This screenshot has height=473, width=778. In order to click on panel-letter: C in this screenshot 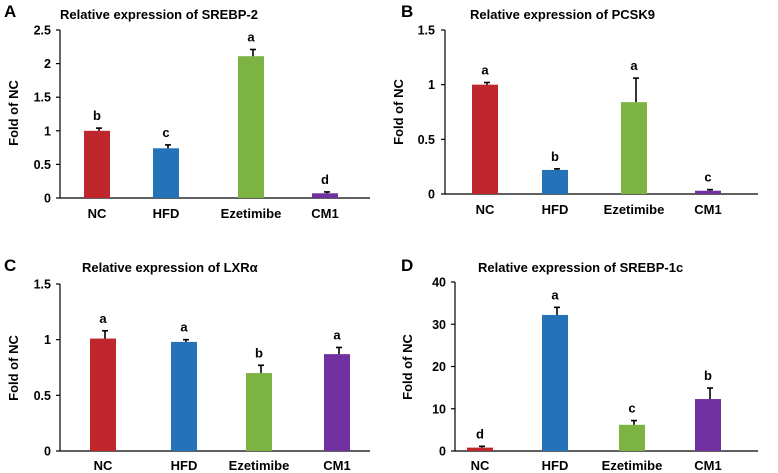, I will do `click(10, 265)`.